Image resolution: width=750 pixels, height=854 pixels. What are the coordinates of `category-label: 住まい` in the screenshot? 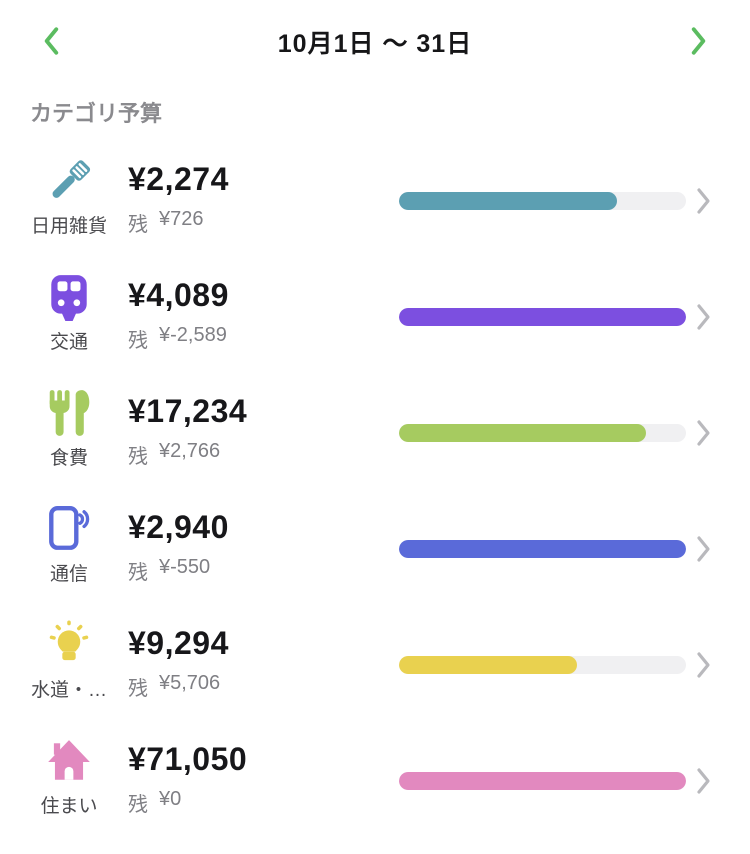 It's located at (69, 806).